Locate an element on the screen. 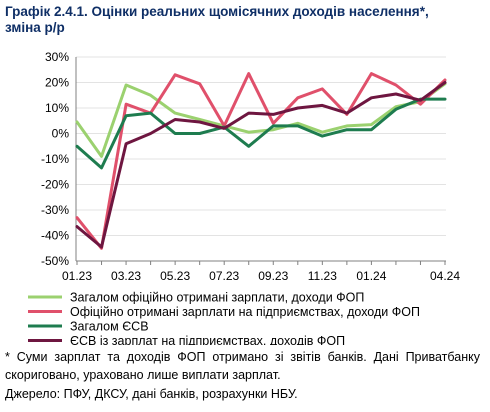 This screenshot has width=490, height=412. y-tick-label: -40% is located at coordinates (55, 236).